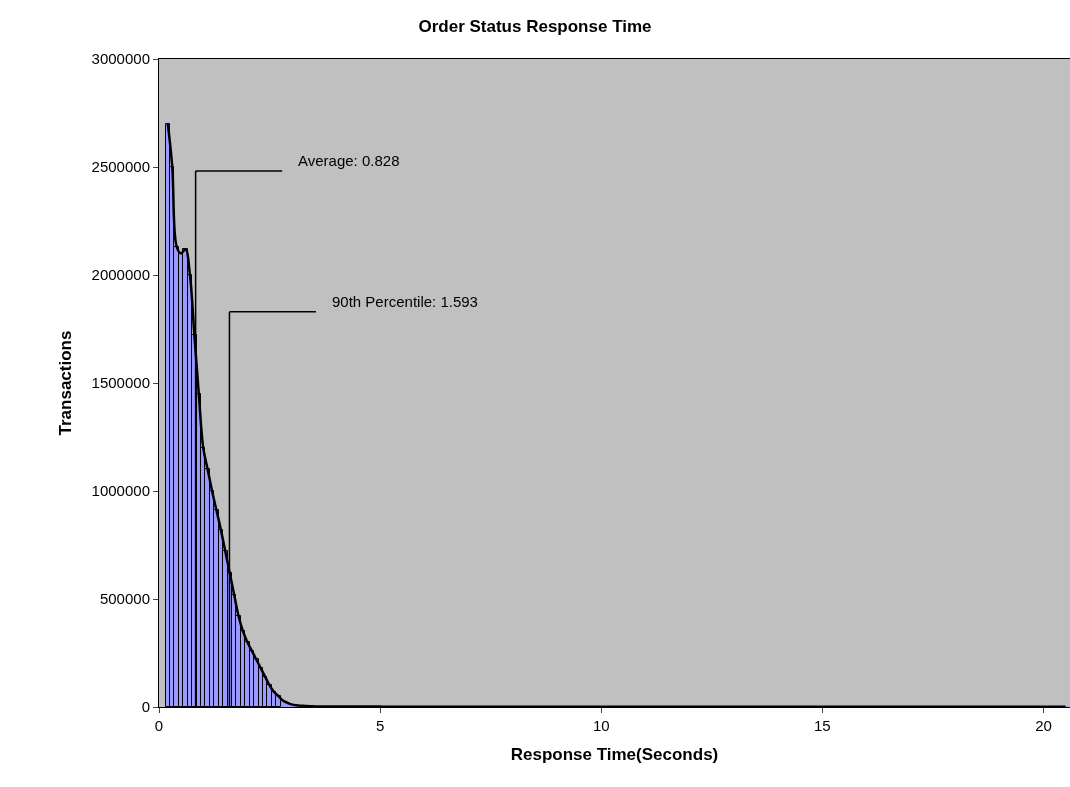 This screenshot has height=787, width=1070. Describe the element at coordinates (124, 599) in the screenshot. I see `y-tick-label: 500000` at that location.